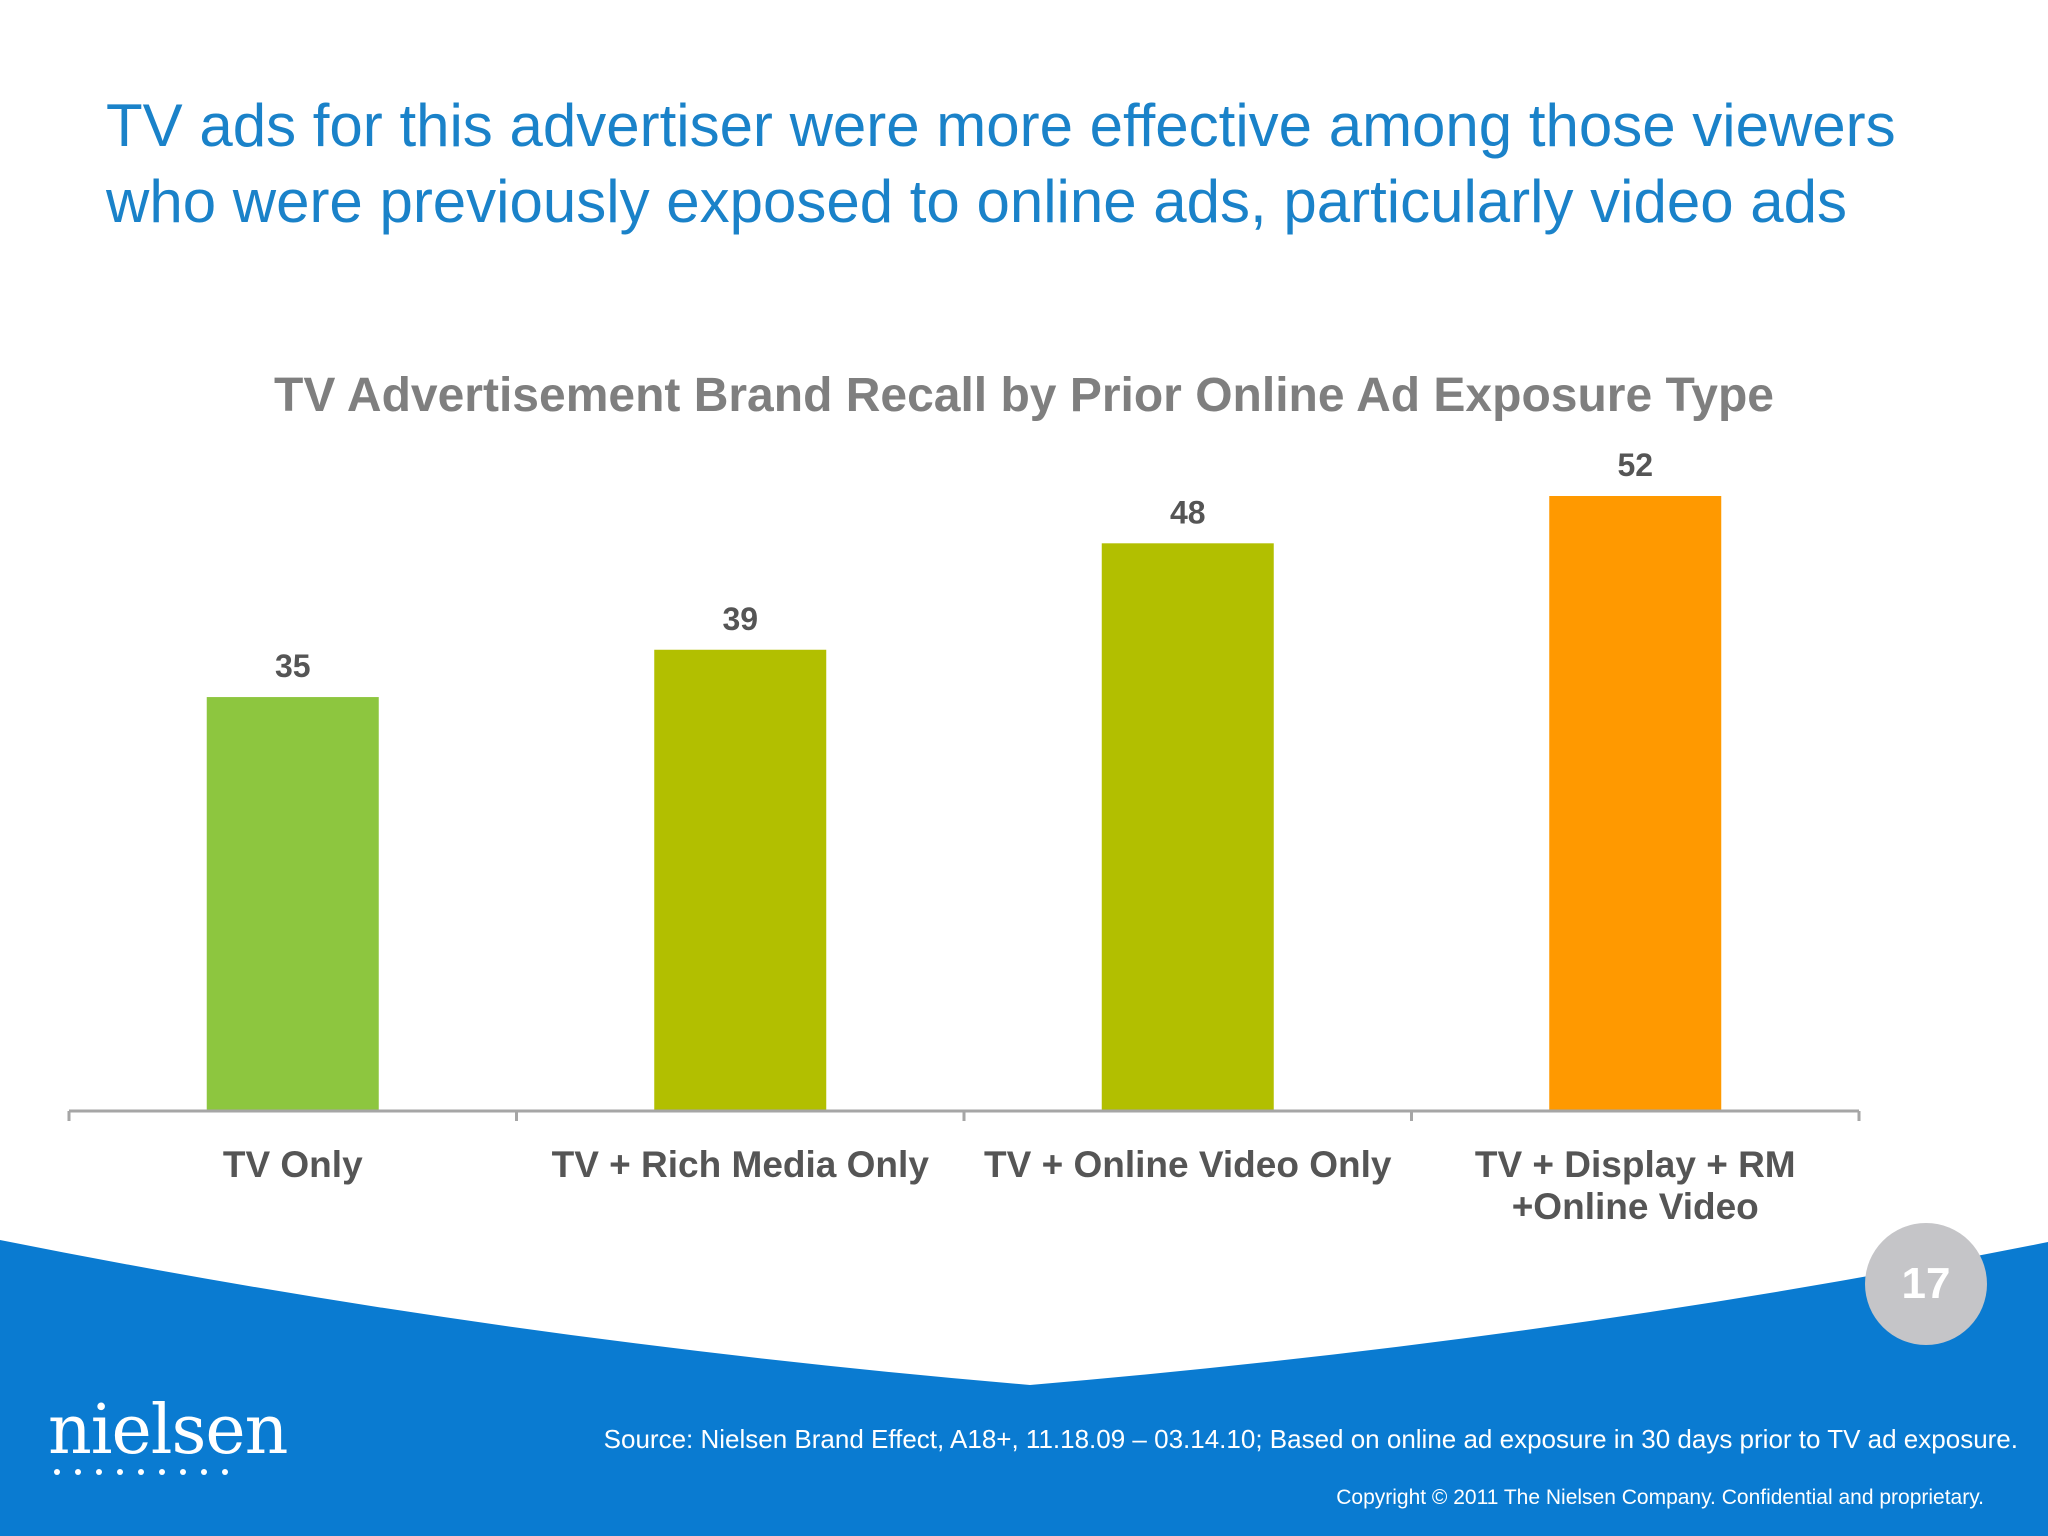 The image size is (2048, 1536). I want to click on nielsen-logo: nielsen, so click(168, 1433).